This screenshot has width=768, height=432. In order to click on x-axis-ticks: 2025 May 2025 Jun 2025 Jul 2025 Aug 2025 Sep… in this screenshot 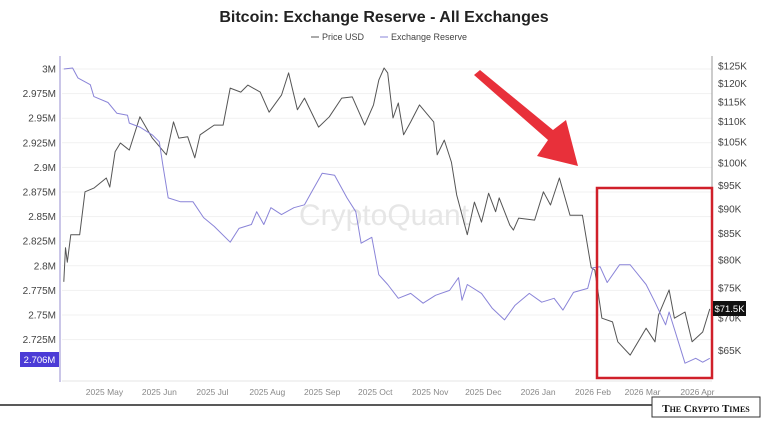, I will do `click(400, 392)`.